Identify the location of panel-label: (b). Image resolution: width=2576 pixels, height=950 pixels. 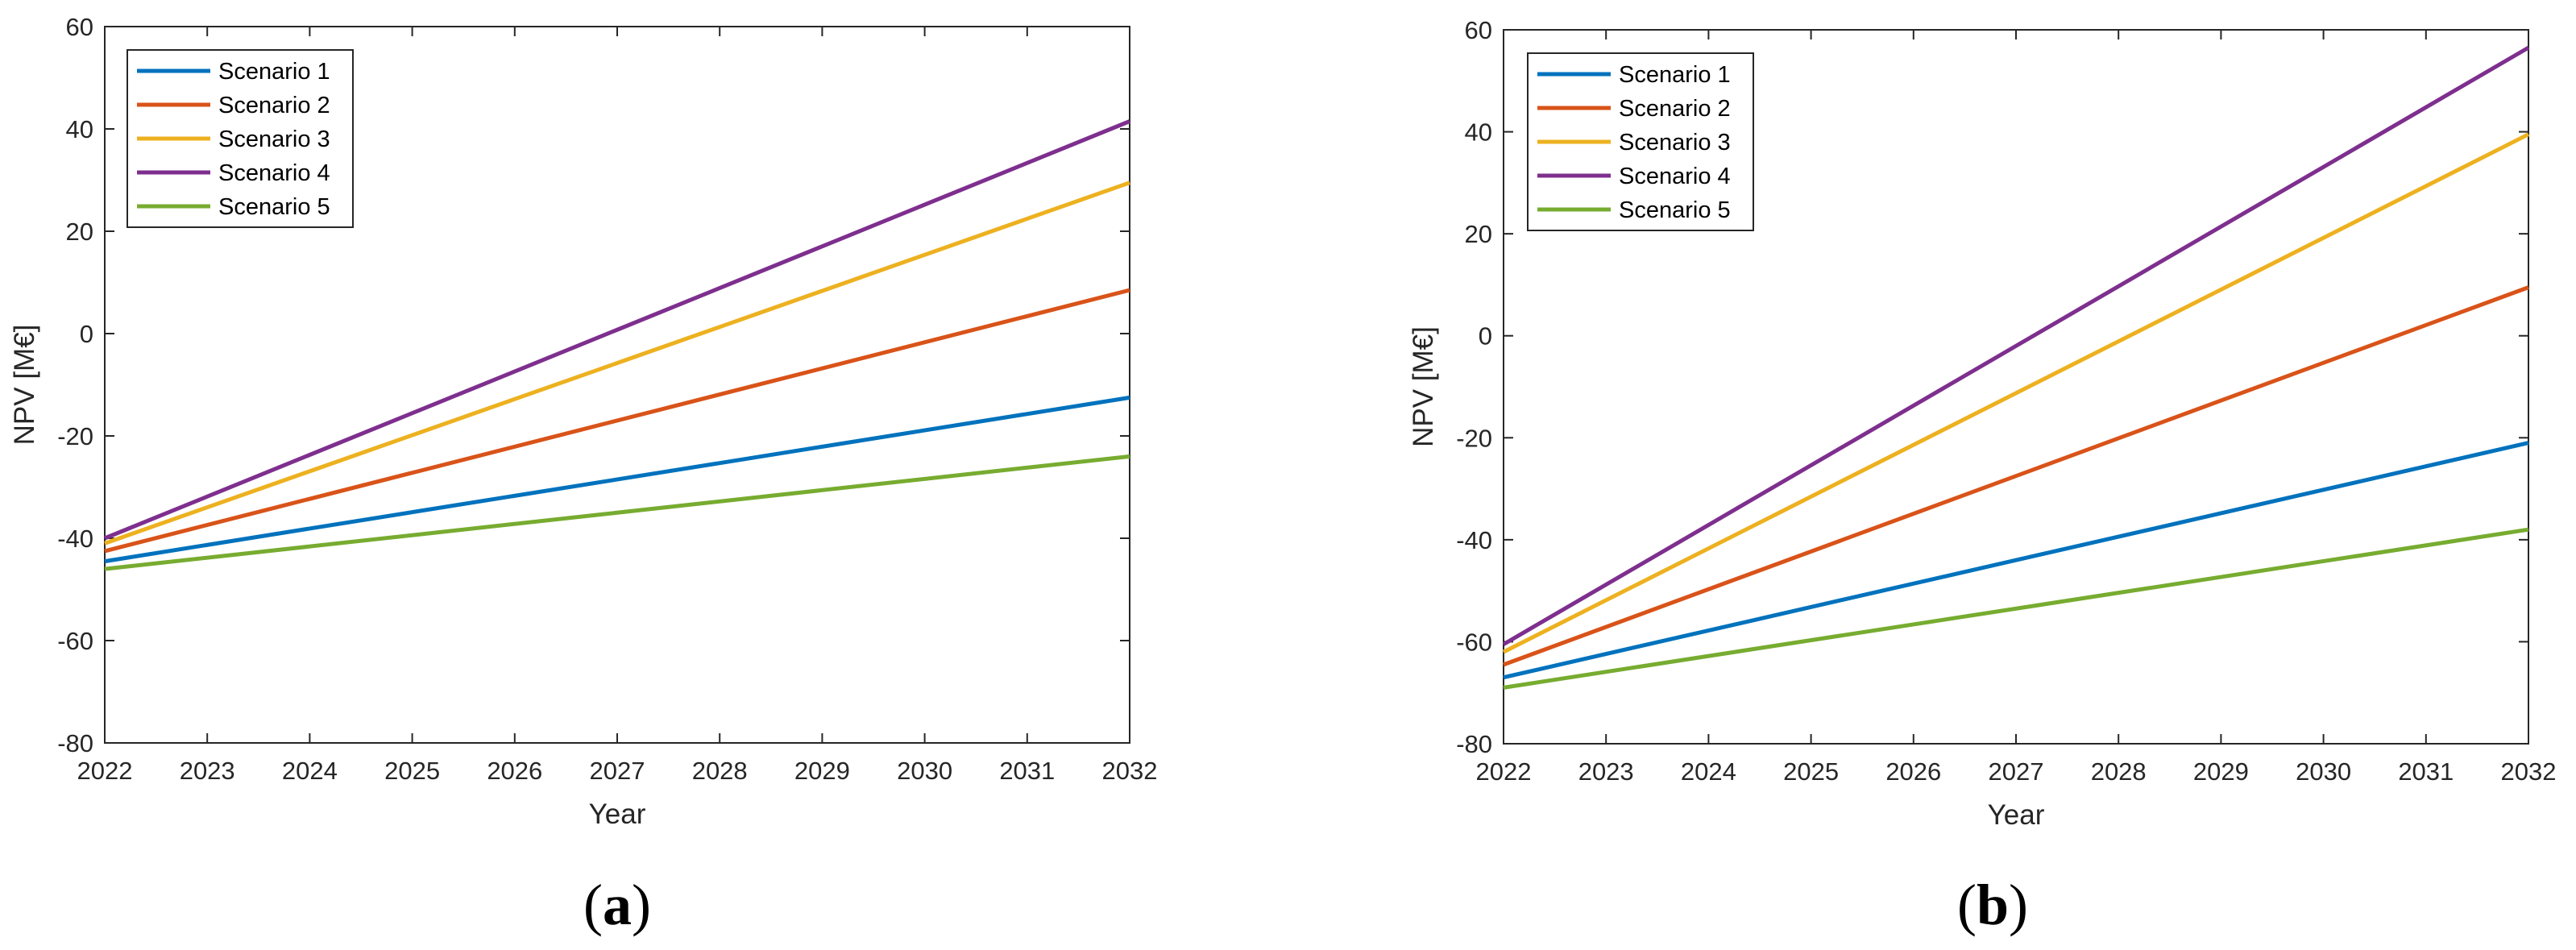
(1992, 905).